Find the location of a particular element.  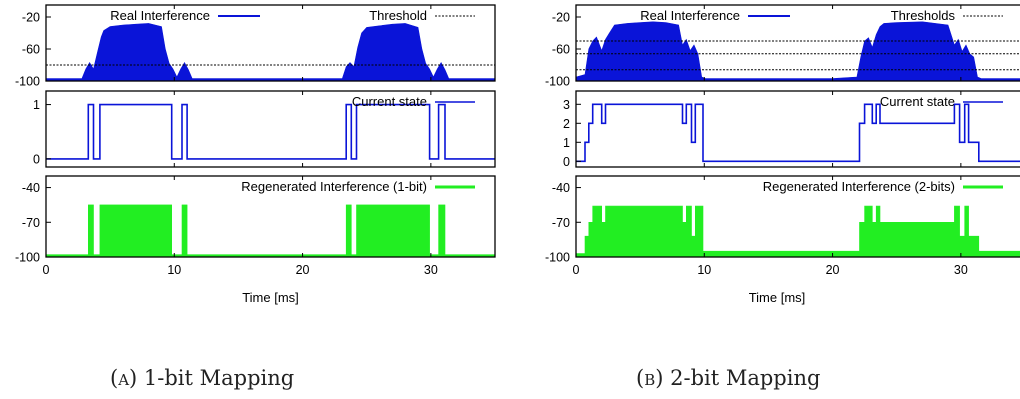

y-tick-label: 2 is located at coordinates (566, 124).